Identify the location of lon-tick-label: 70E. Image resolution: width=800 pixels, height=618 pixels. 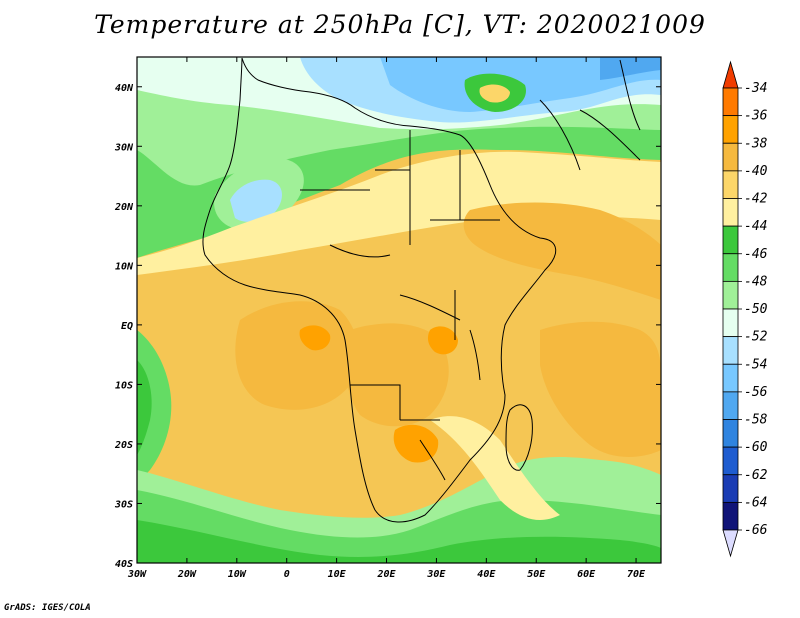
(636, 574).